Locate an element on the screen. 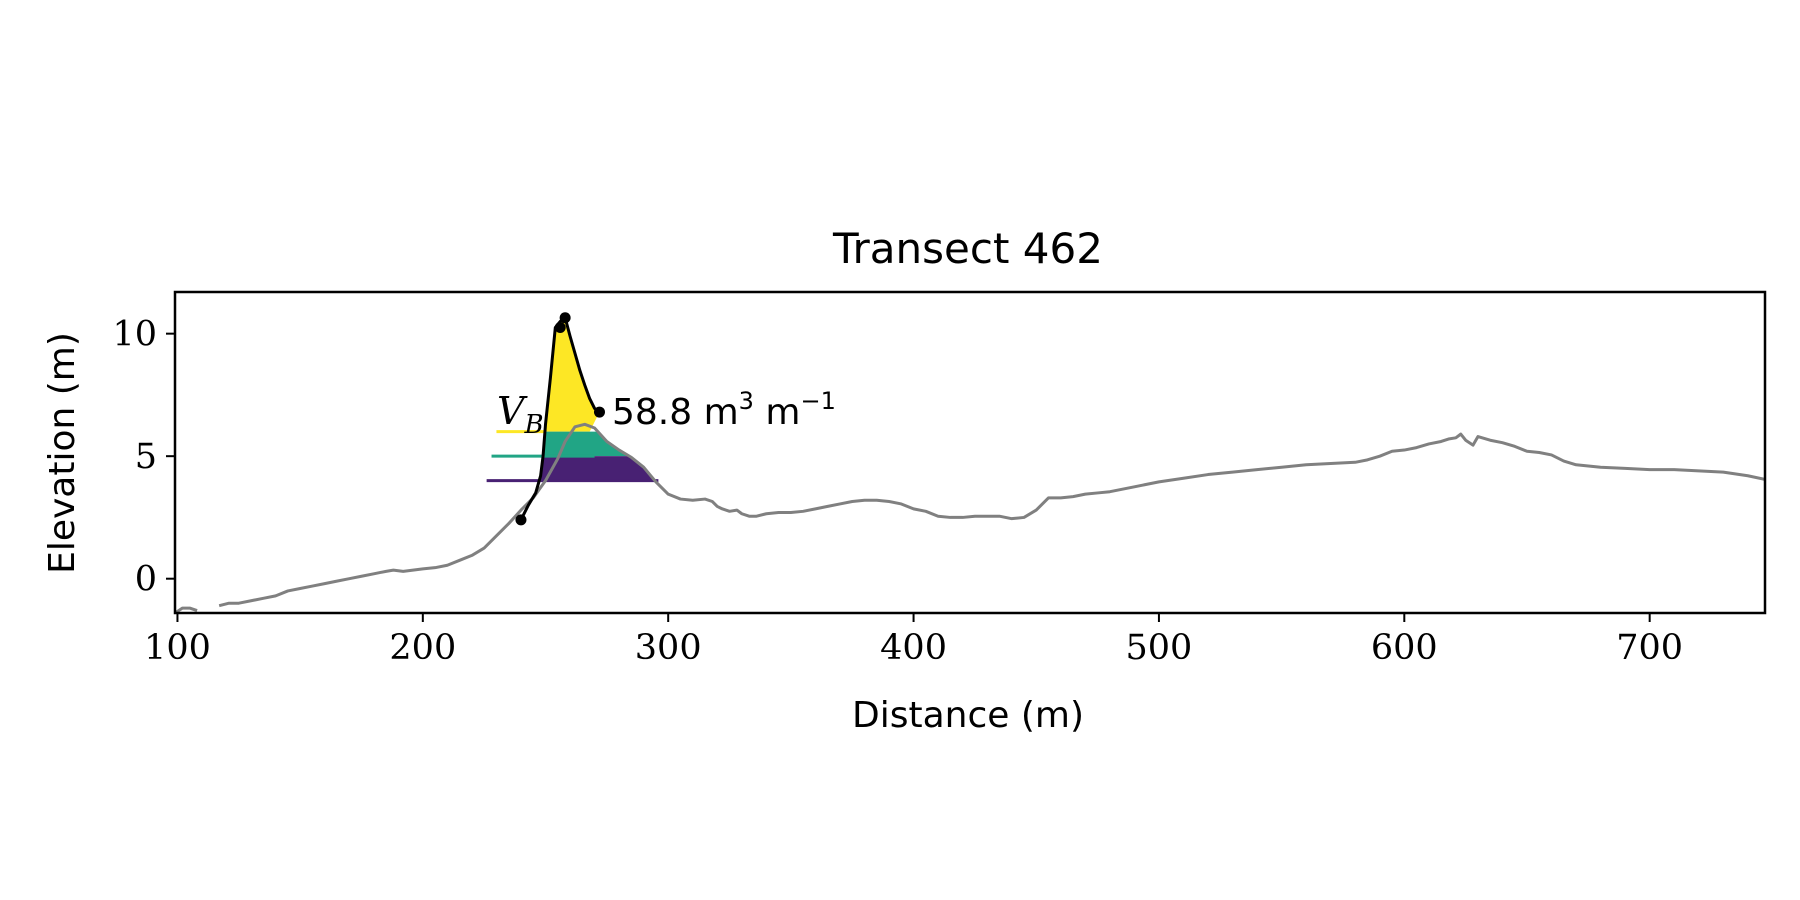  volume-symbol: VB is located at coordinates (520, 414).